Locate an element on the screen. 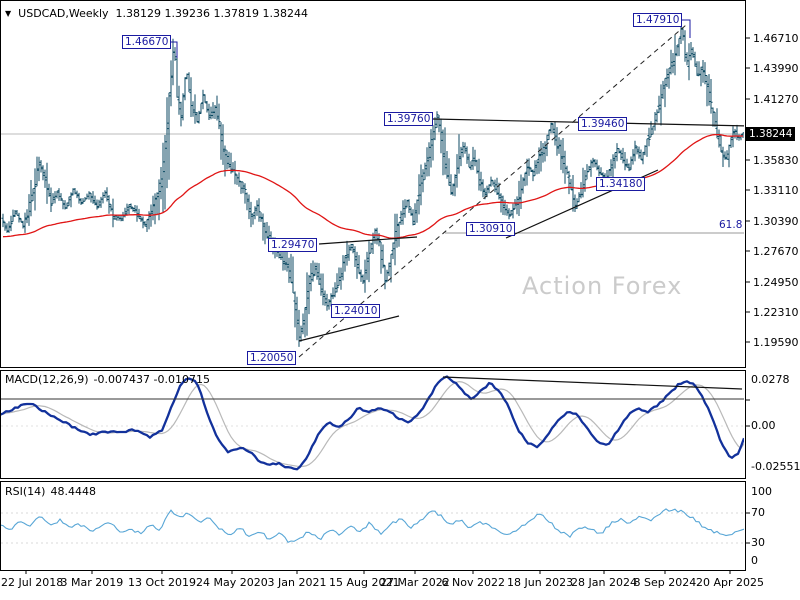 The image size is (800, 600). date-label: 22 Jul 2018 is located at coordinates (32, 582).